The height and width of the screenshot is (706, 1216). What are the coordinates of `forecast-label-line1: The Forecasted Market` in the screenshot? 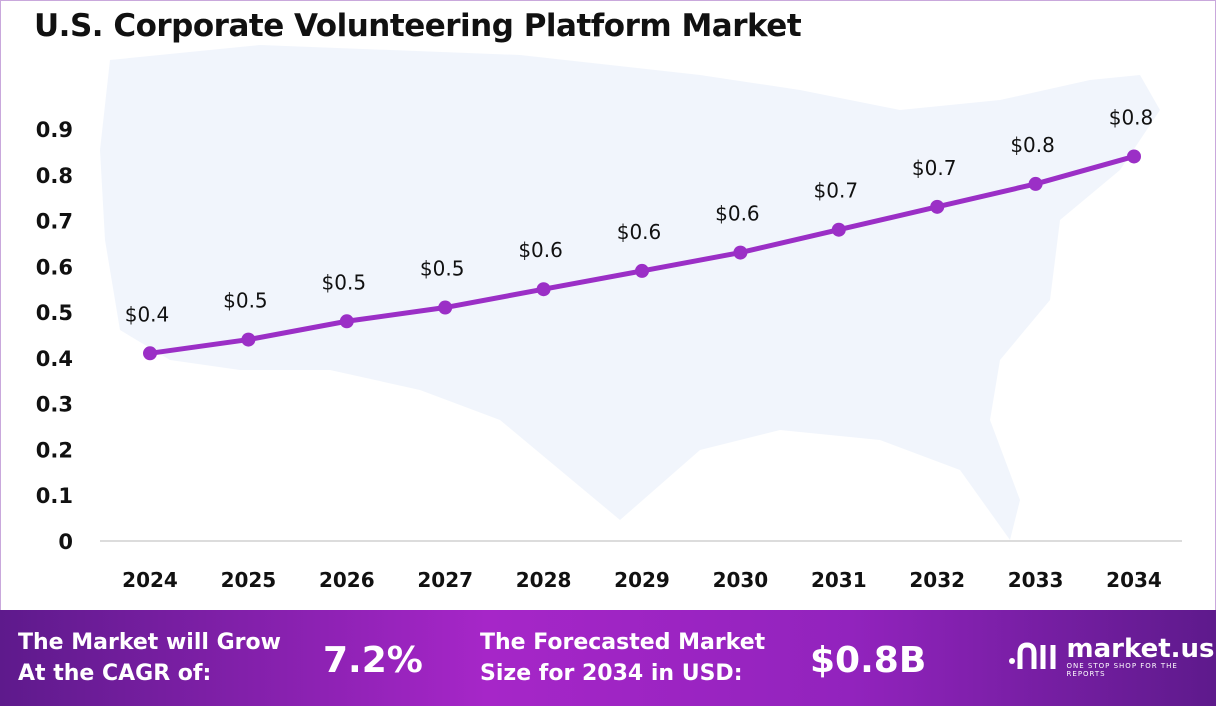 It's located at (623, 642).